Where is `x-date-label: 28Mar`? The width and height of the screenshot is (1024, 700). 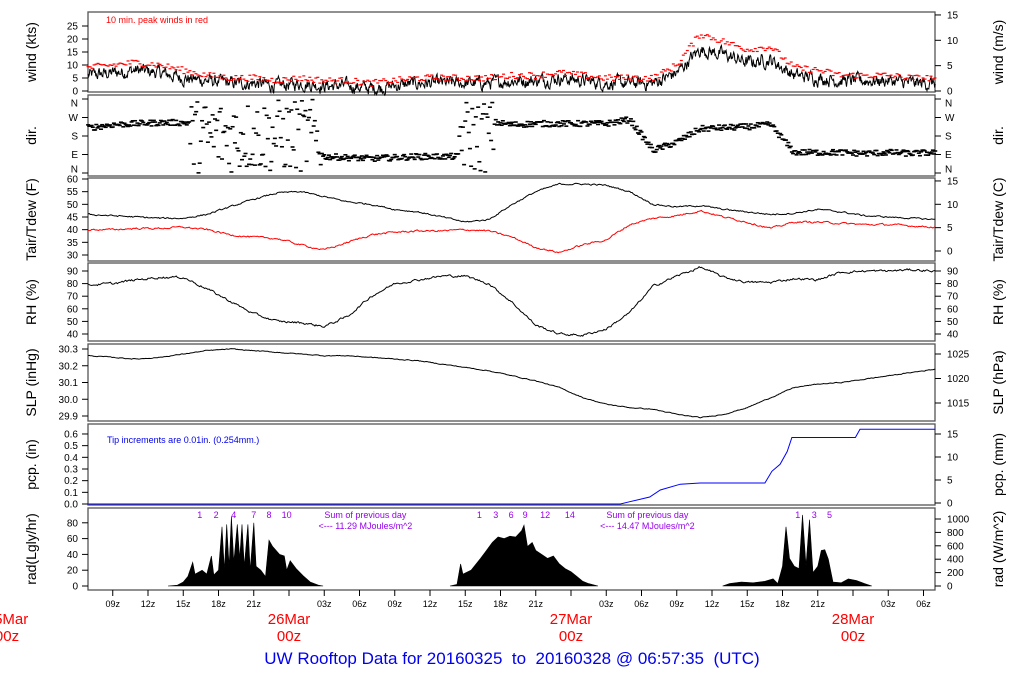
x-date-label: 28Mar is located at coordinates (853, 619).